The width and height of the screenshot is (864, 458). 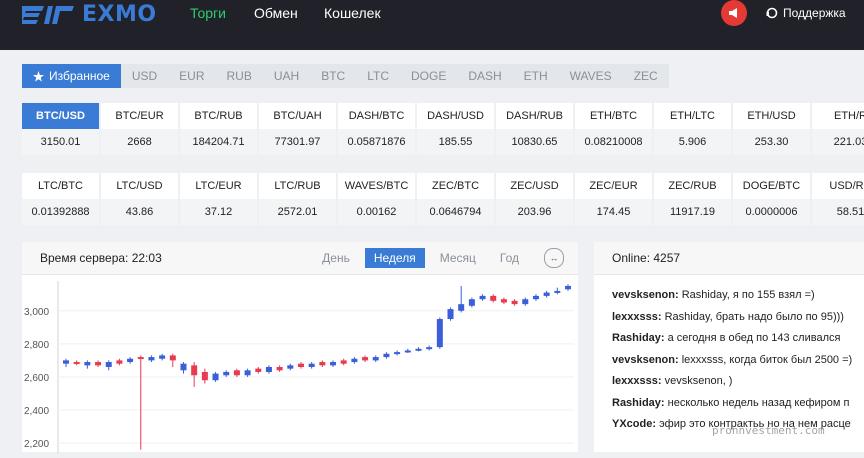 What do you see at coordinates (771, 142) in the screenshot?
I see `pair-price: 253.30` at bounding box center [771, 142].